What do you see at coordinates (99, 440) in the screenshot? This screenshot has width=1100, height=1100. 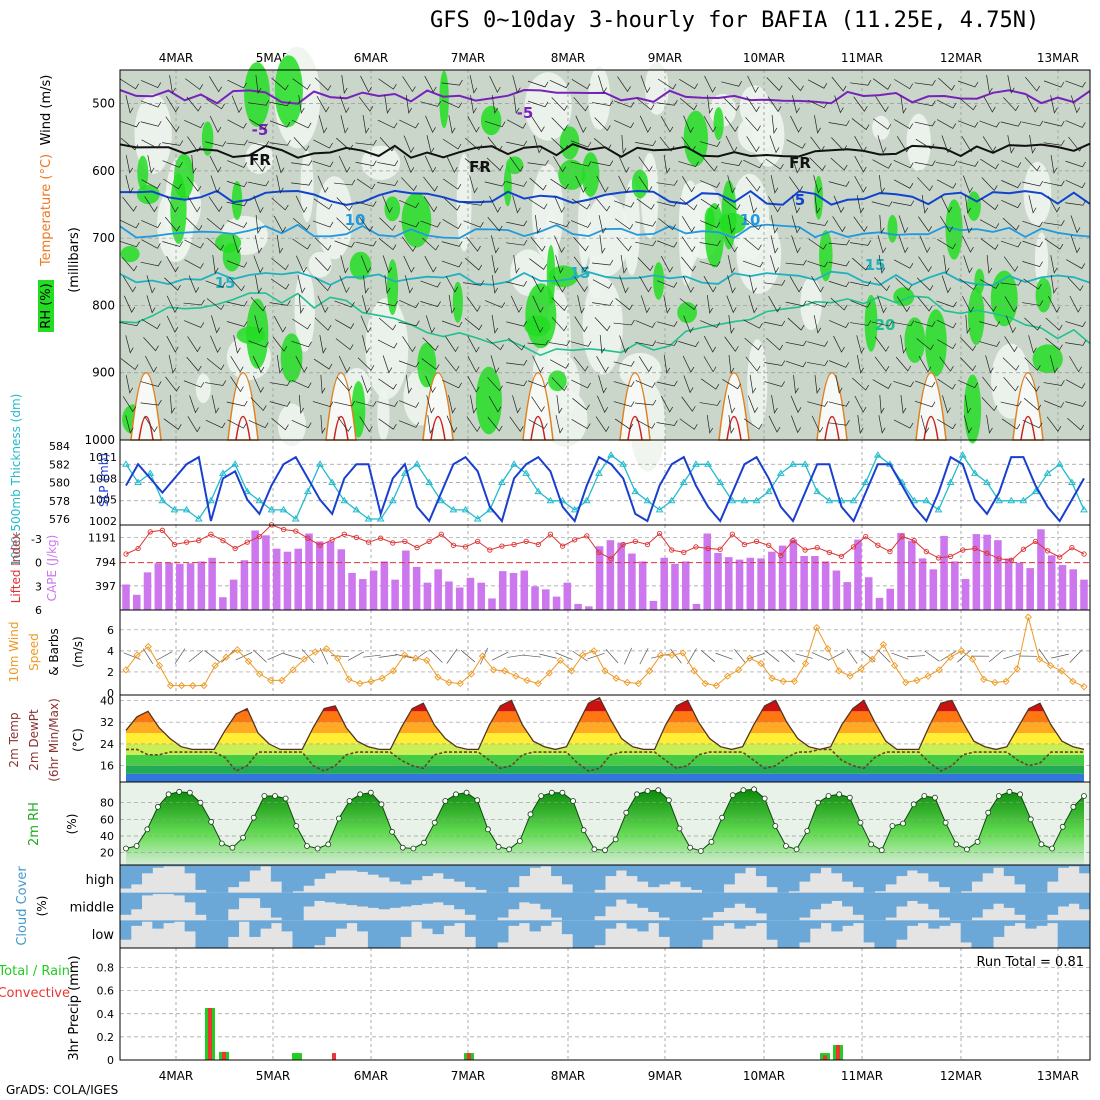 I see `upper-ytick: 1000` at bounding box center [99, 440].